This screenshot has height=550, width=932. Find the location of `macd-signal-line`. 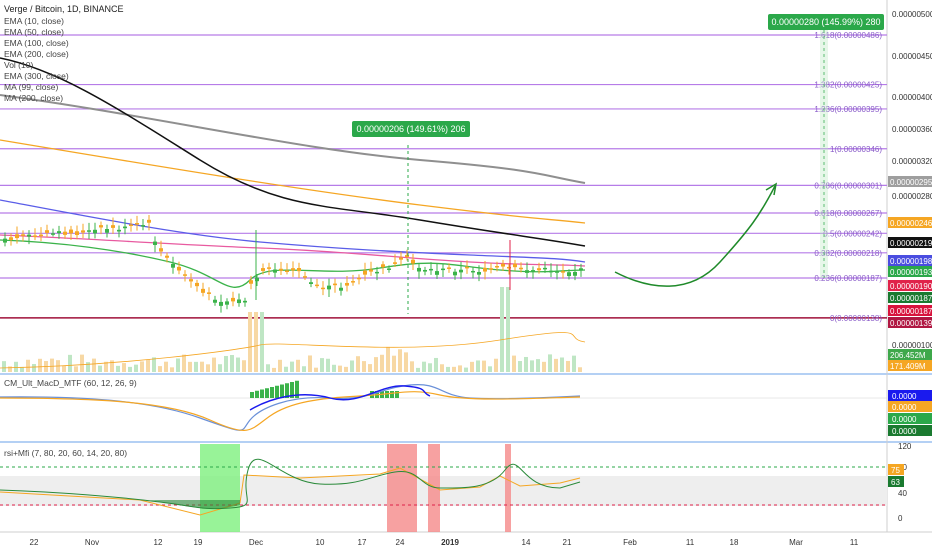

macd-signal-line is located at coordinates (290, 411).